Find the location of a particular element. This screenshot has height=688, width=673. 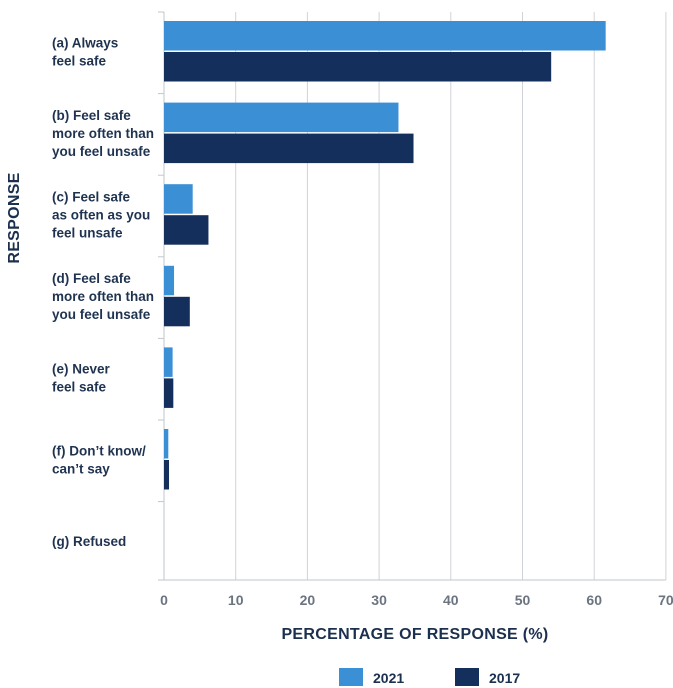

x-tick-label-30: 30 is located at coordinates (379, 600).